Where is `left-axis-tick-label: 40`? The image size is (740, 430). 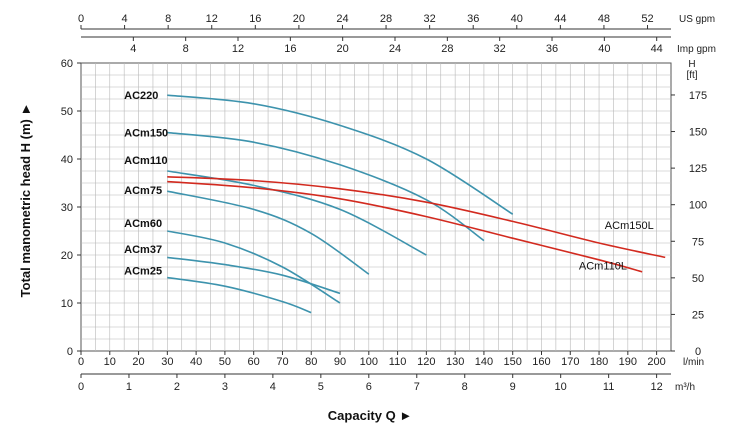 left-axis-tick-label: 40 is located at coordinates (67, 160).